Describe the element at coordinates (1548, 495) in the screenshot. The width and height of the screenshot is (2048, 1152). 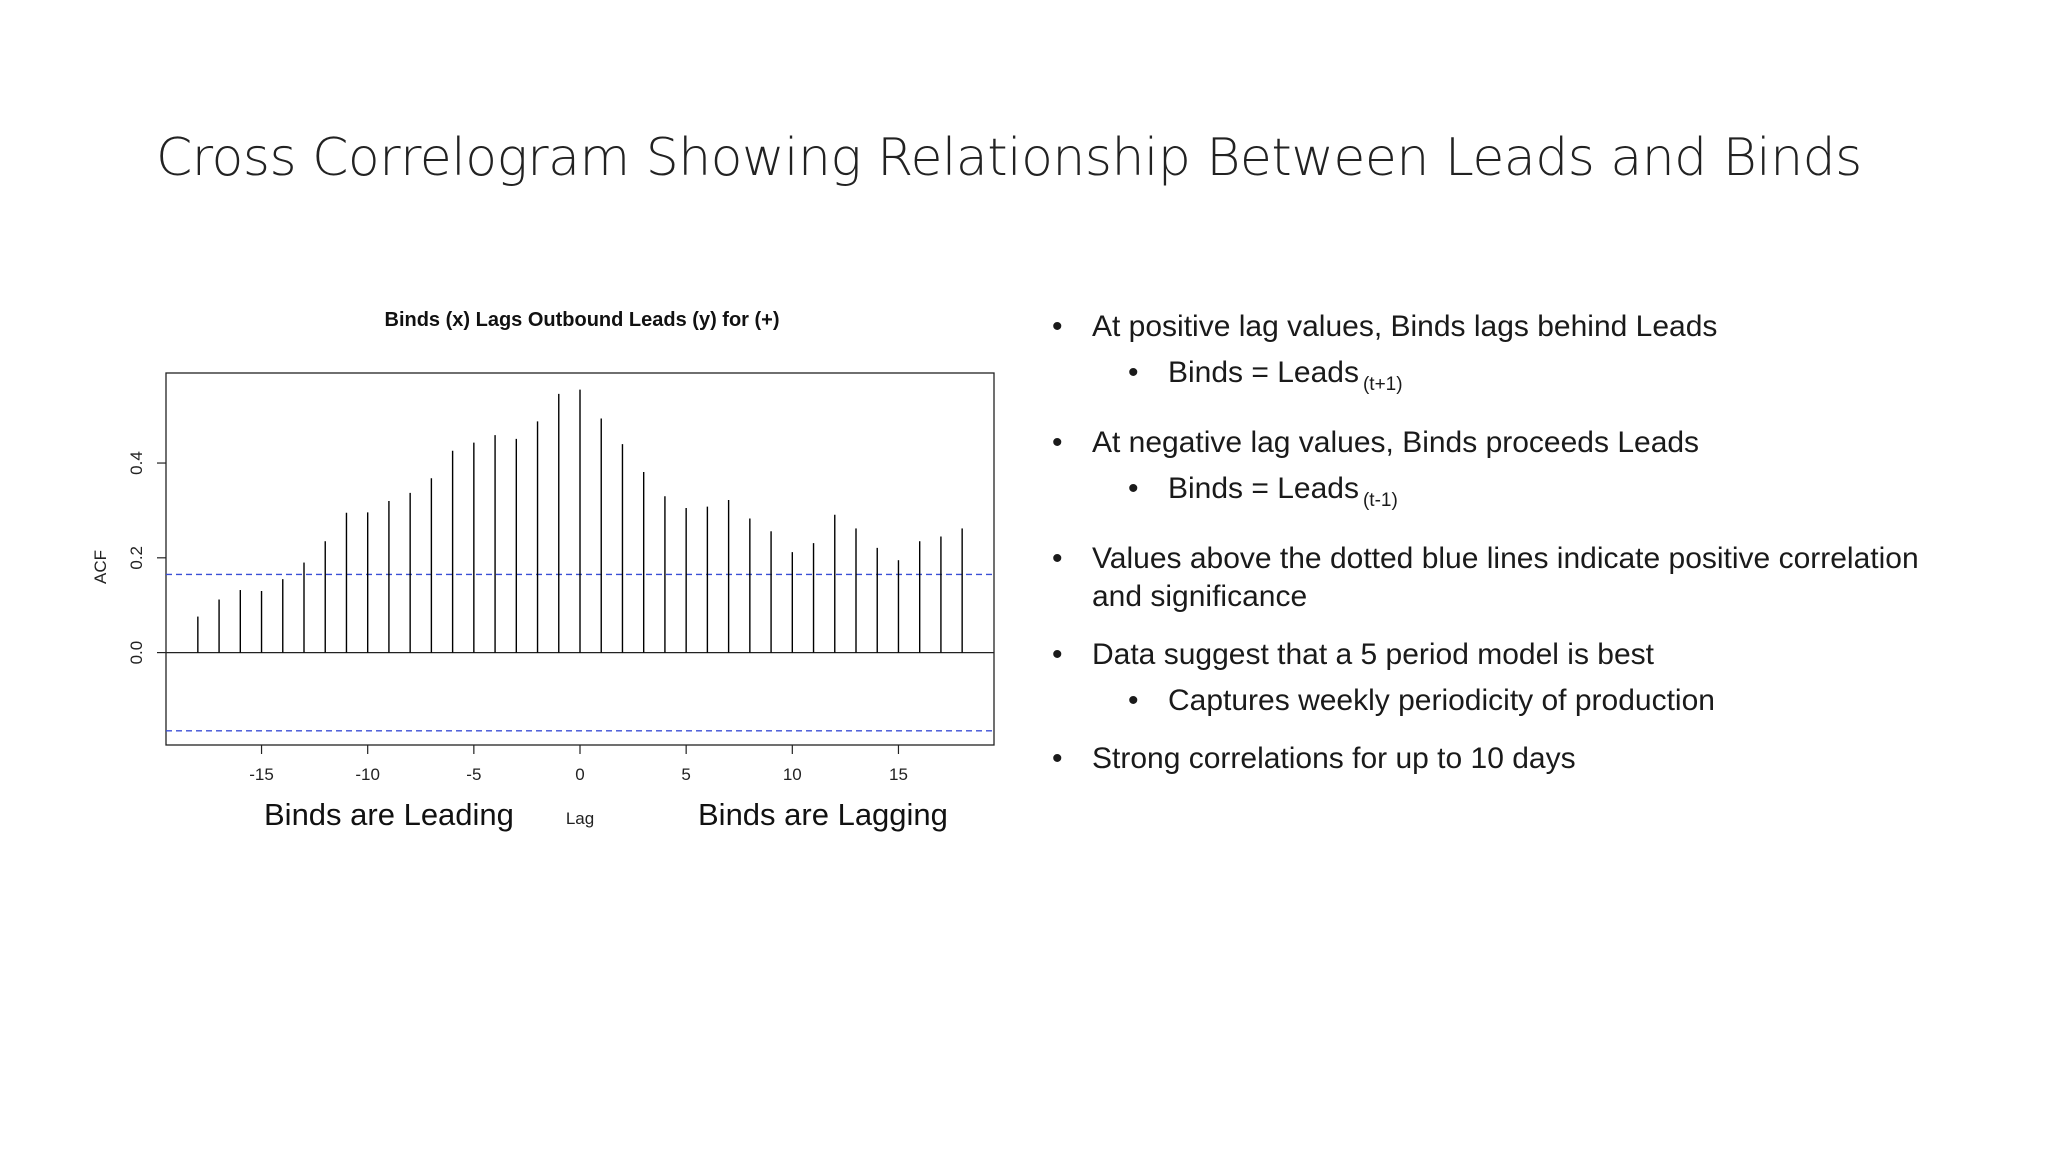
I see `sub-bullet-item: Binds = Leads(t-1)` at that location.